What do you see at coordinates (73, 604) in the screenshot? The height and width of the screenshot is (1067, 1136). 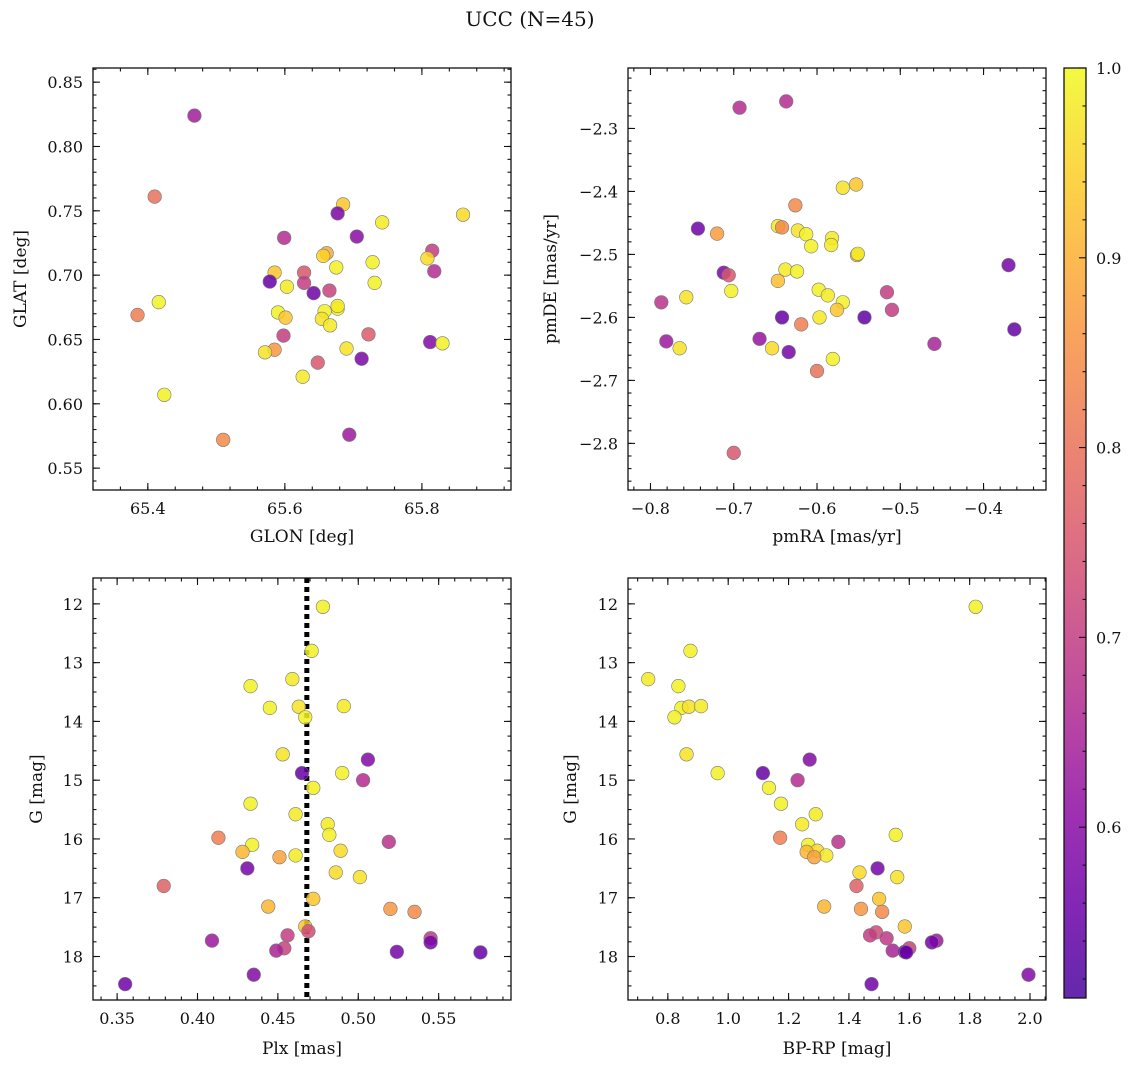 I see `y-tick-label: 12` at bounding box center [73, 604].